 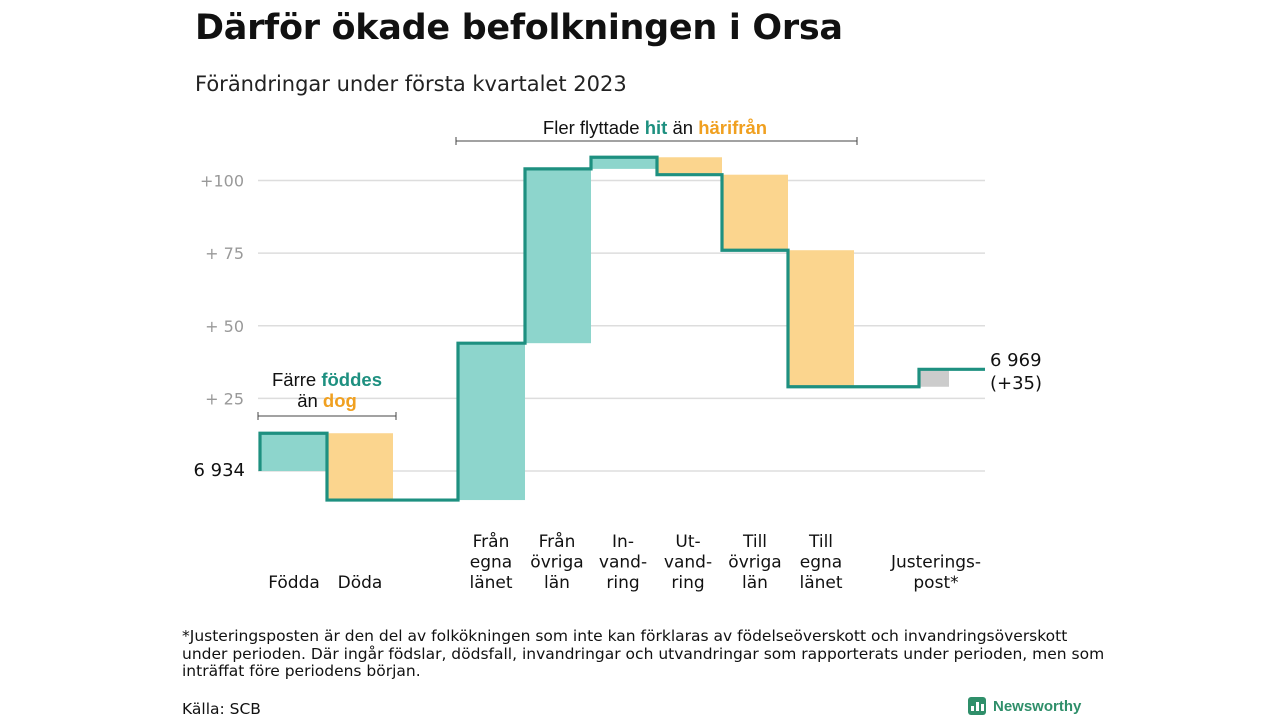 What do you see at coordinates (1016, 360) in the screenshot?
I see `end-value-label: 6 969` at bounding box center [1016, 360].